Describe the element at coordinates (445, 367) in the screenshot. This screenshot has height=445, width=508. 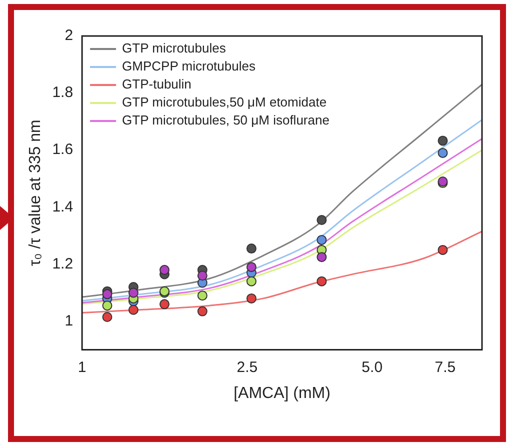
I see `x-tick-label: 7.5` at that location.